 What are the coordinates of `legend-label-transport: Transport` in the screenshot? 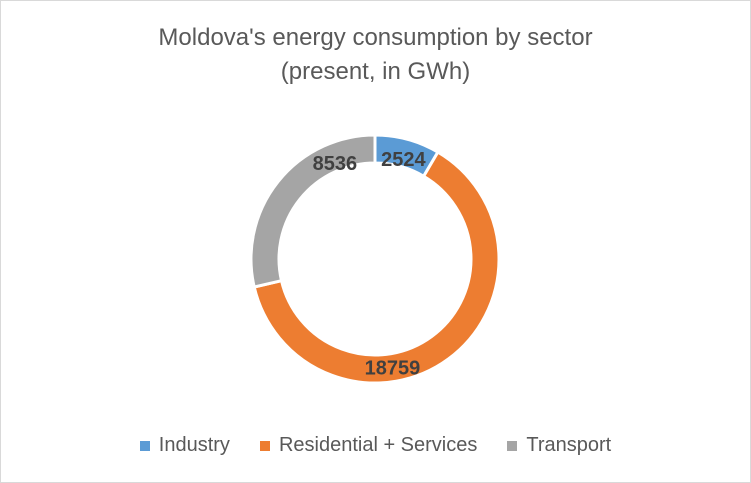 It's located at (569, 445).